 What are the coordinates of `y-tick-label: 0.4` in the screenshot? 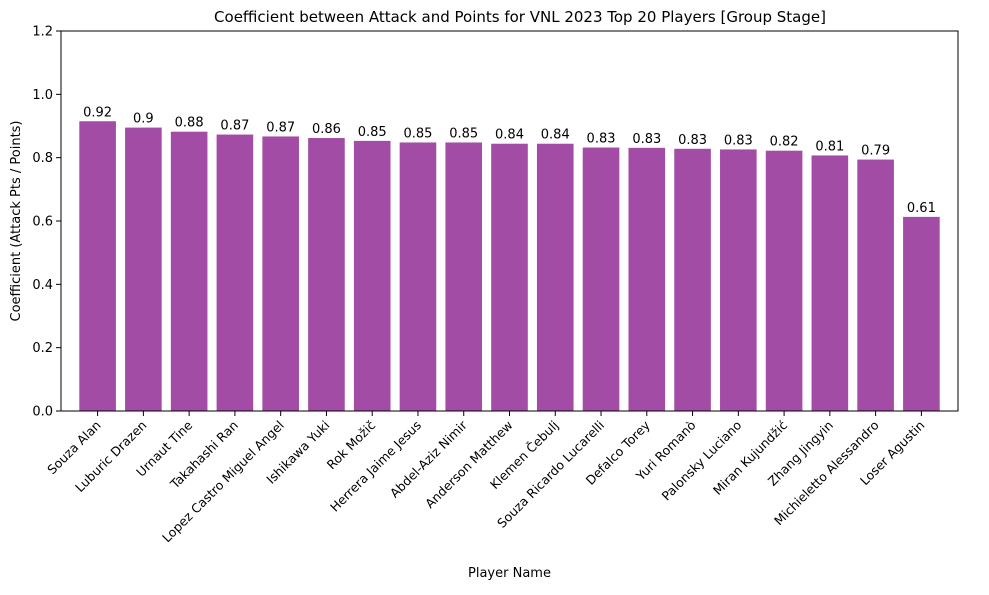 It's located at (42, 285).